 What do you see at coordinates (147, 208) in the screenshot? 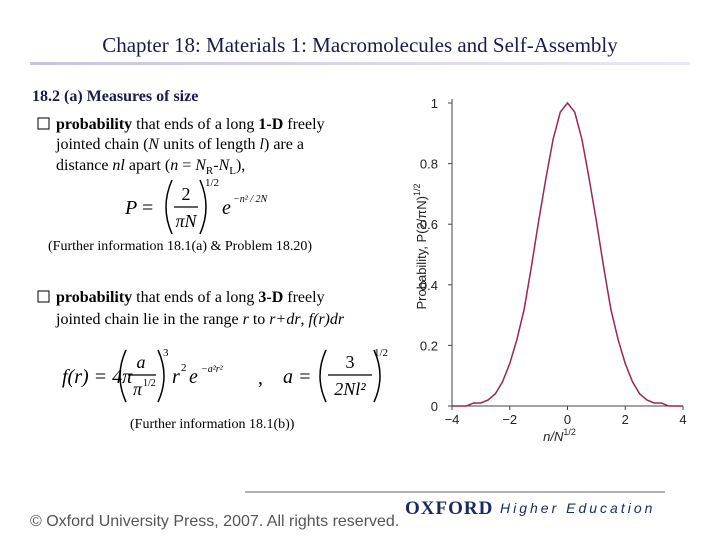
I see `eq-symbol: =` at bounding box center [147, 208].